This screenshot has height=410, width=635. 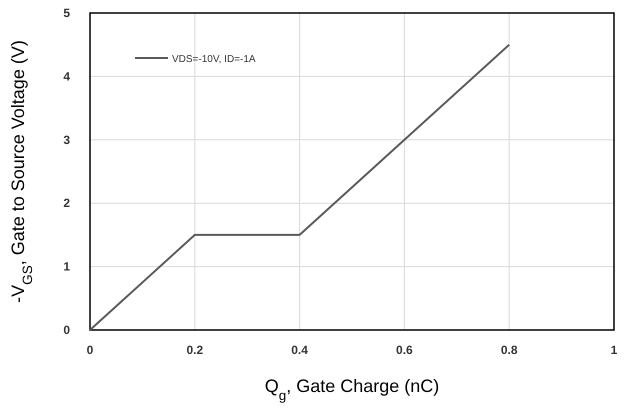 I want to click on x-tick-label: 0.4, so click(x=299, y=350).